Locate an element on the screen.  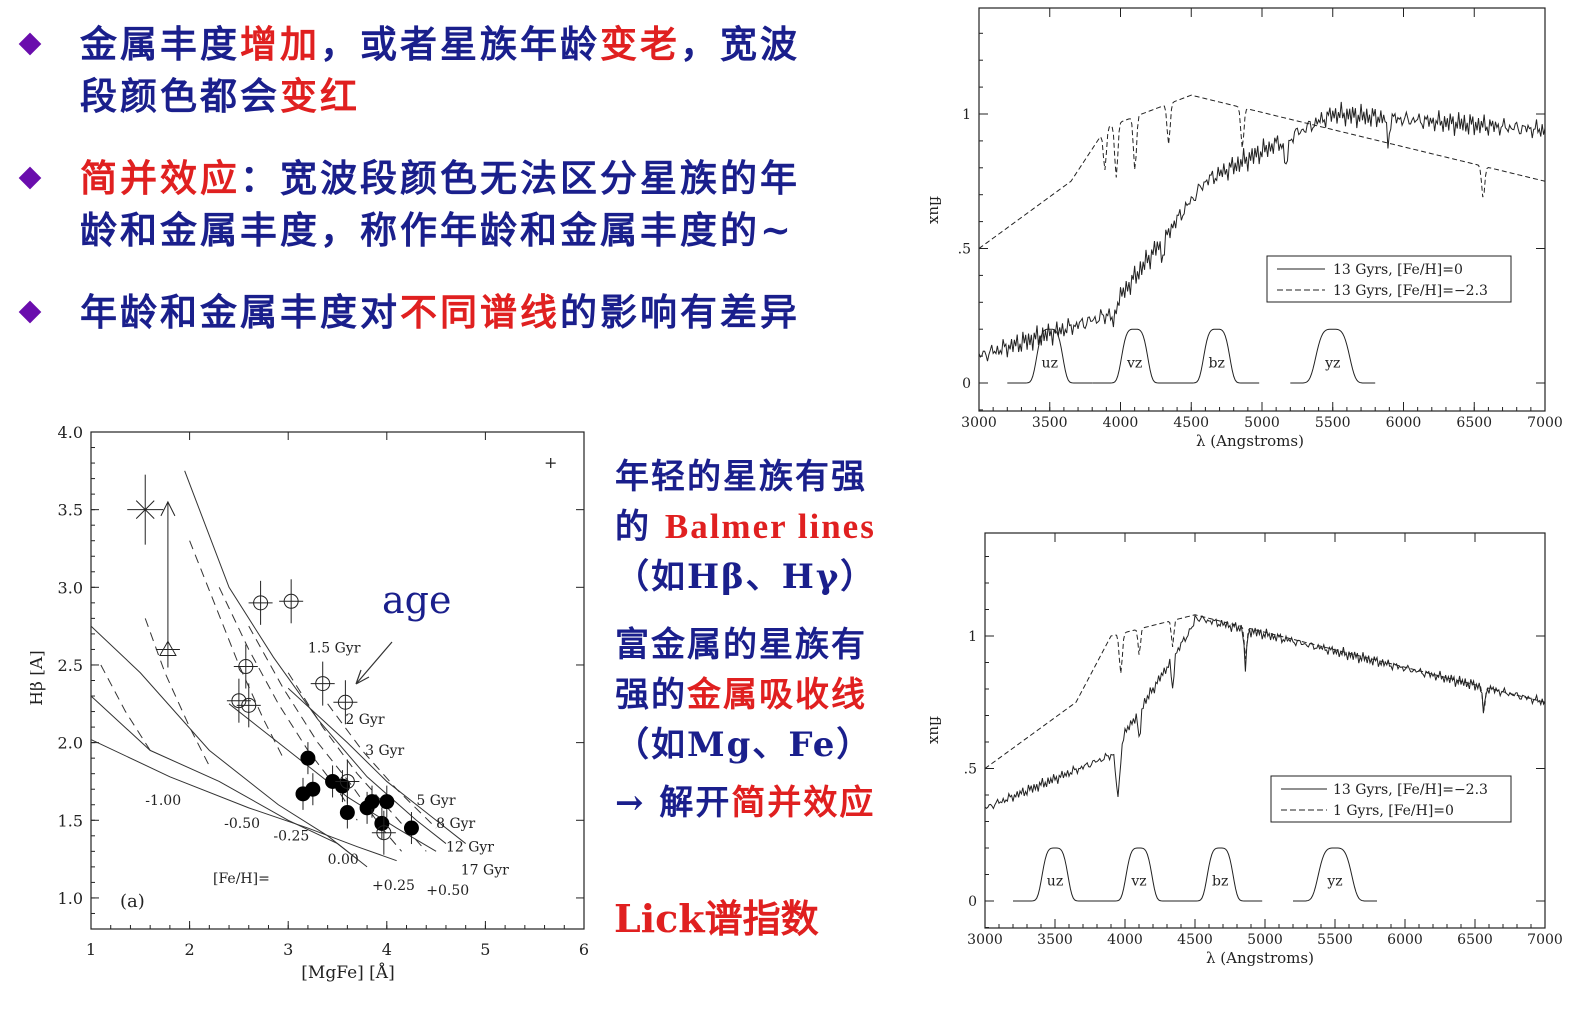
highlight-span: 金属吸收线 is located at coordinates (777, 695).